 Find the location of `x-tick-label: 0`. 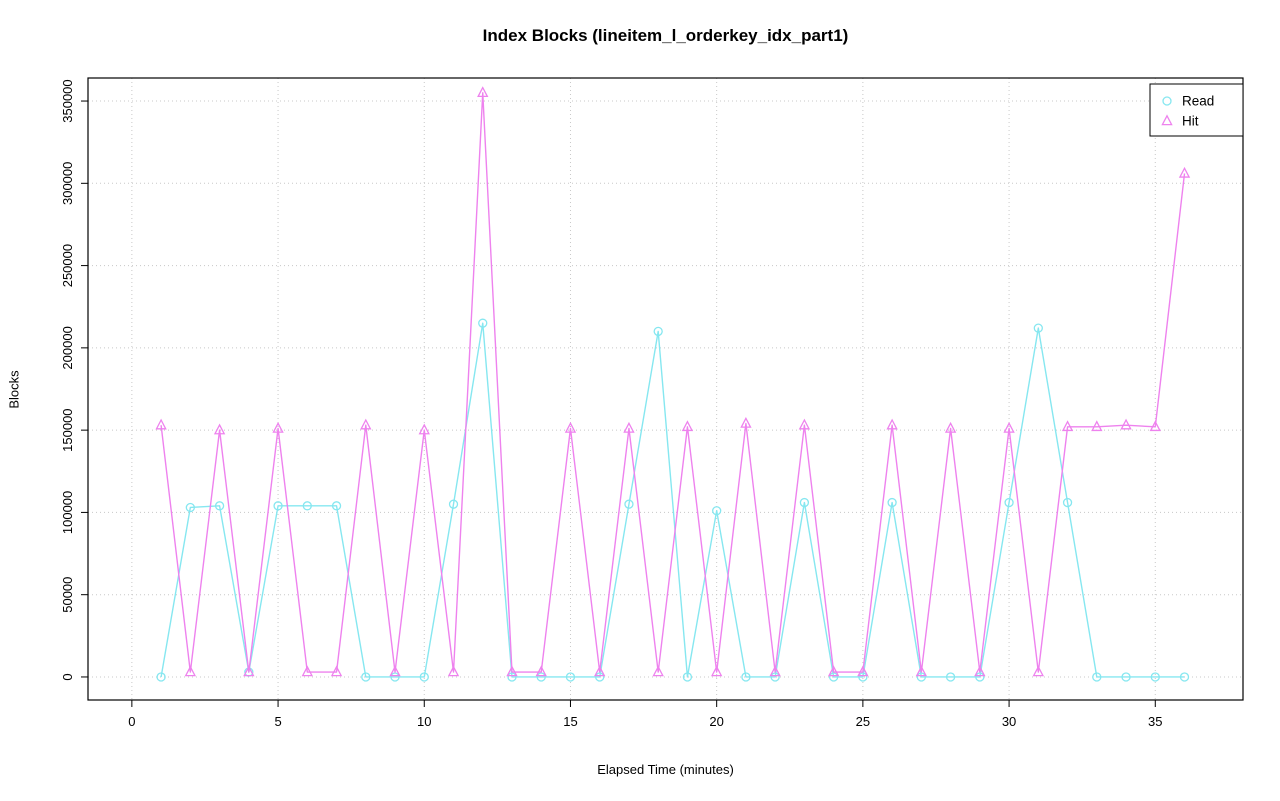

x-tick-label: 0 is located at coordinates (131, 721).